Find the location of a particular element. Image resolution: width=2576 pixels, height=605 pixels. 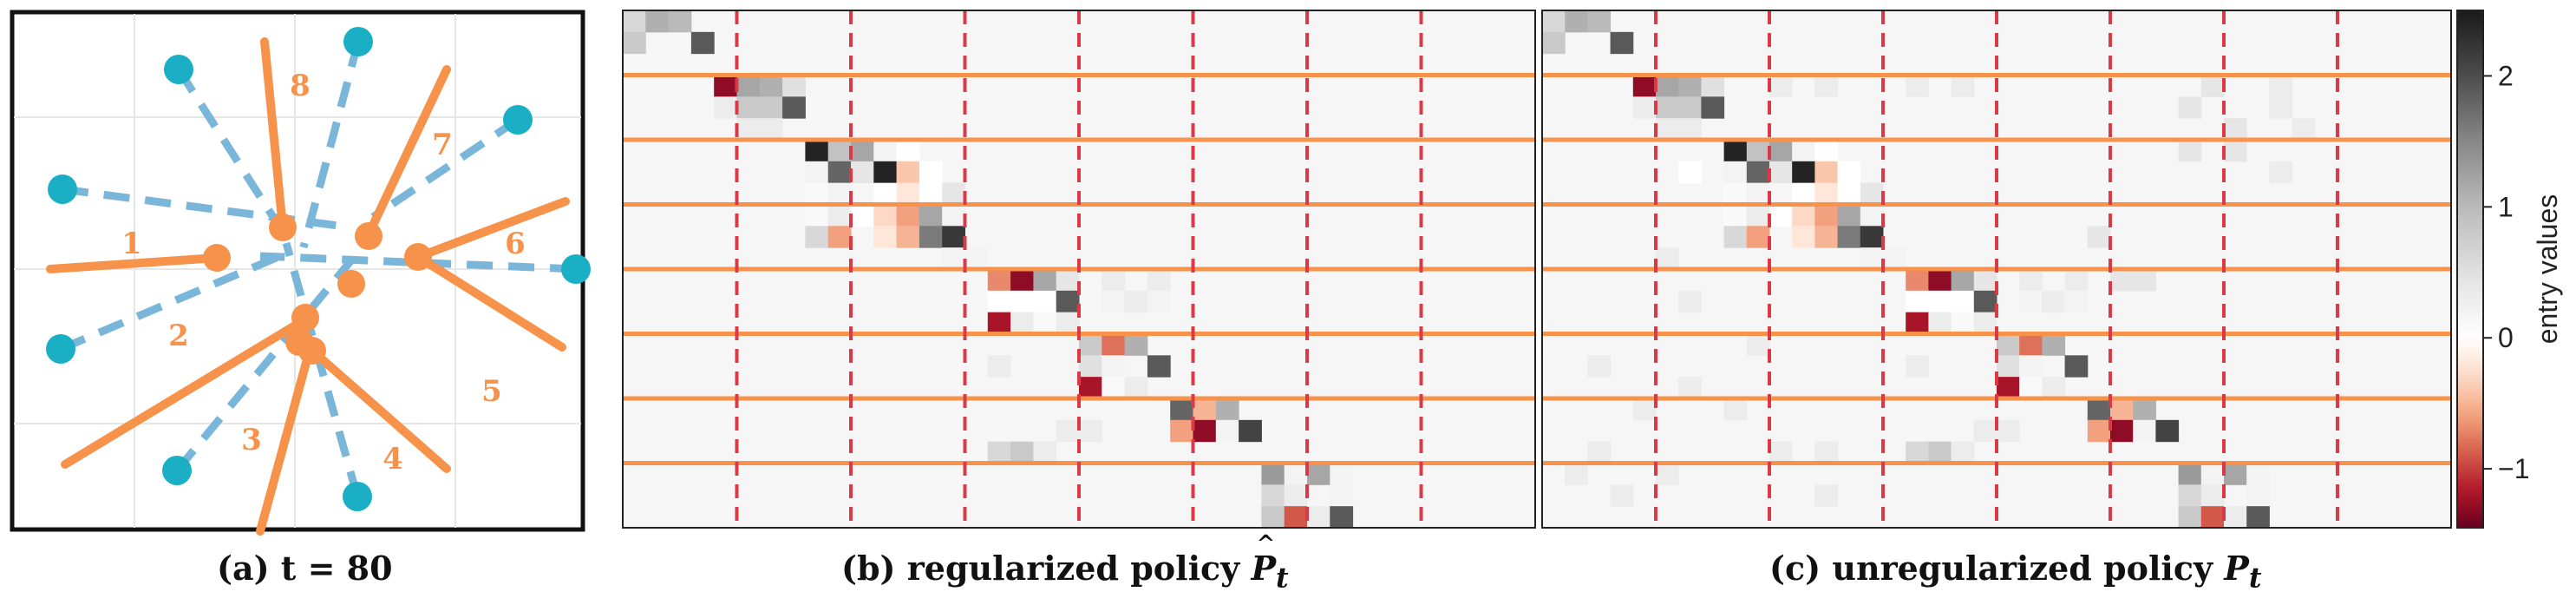

colorbar-tick-label: −1 is located at coordinates (2513, 469).